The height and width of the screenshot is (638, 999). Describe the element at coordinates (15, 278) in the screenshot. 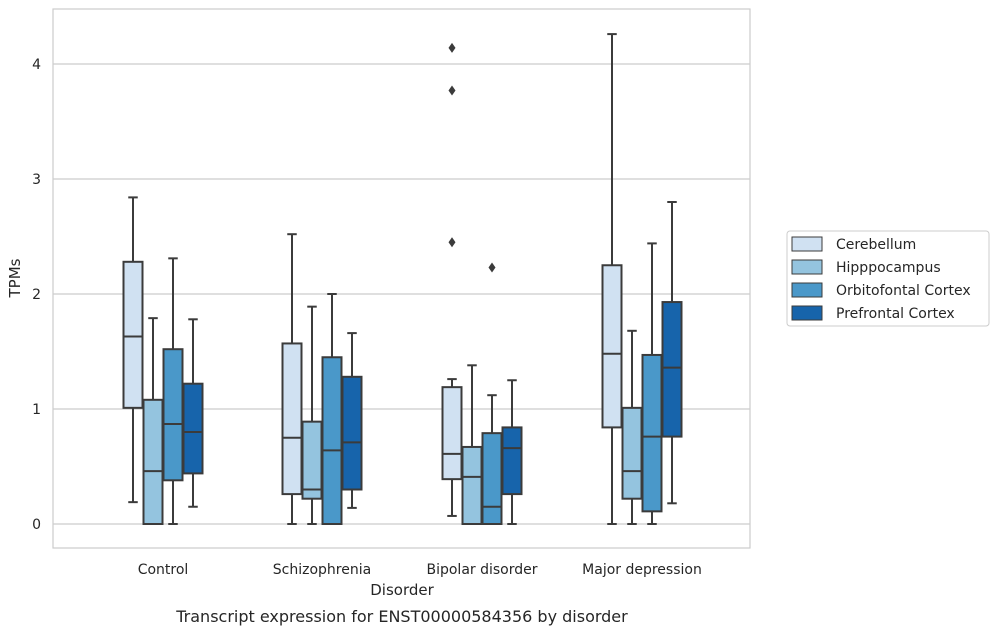

I see `y-axis-title: TPMs` at that location.